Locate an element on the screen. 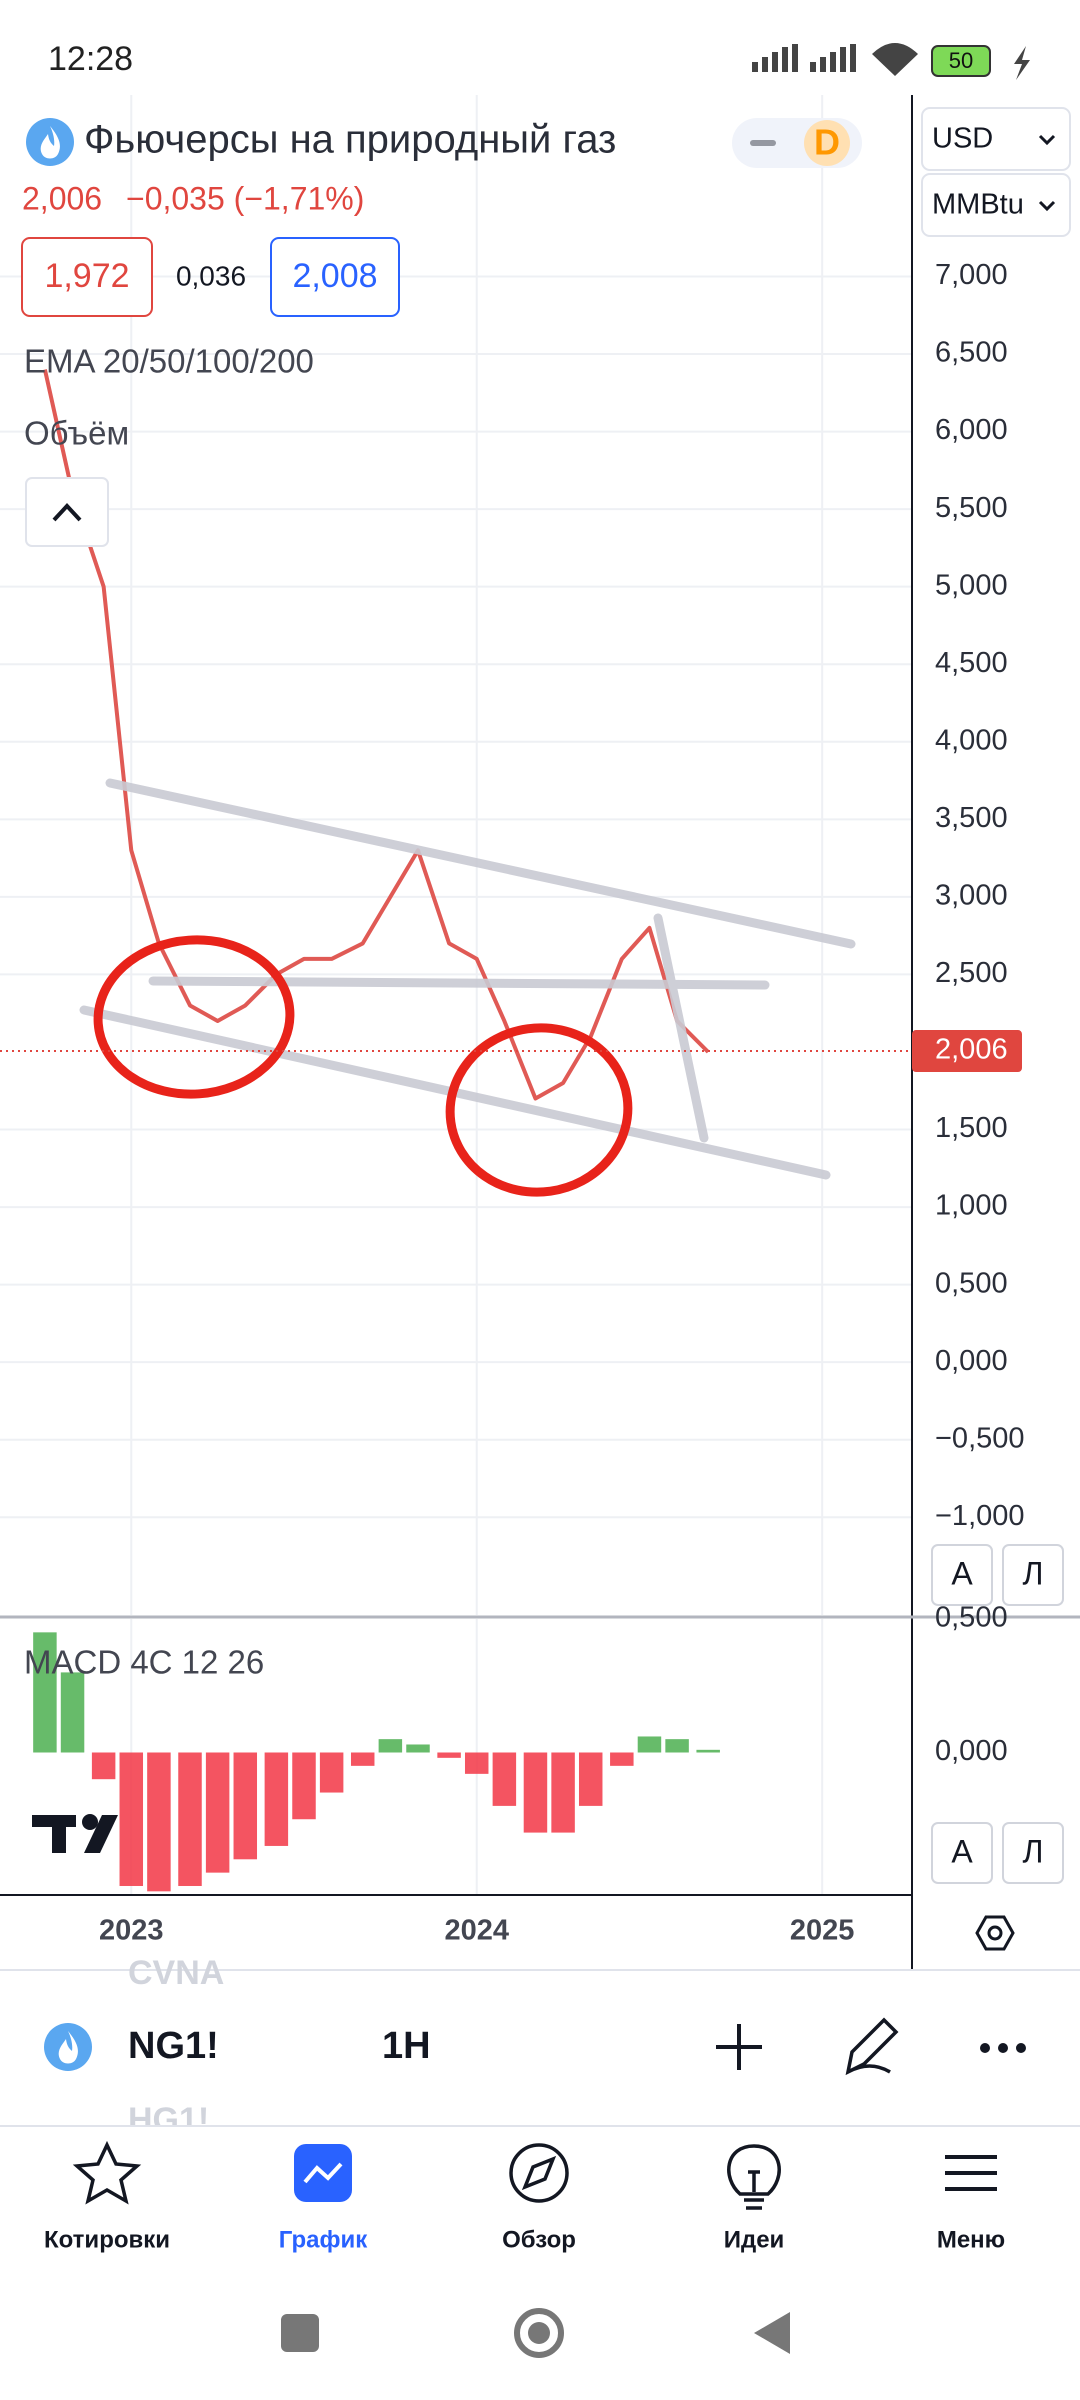  signal-icons is located at coordinates (835, 59).